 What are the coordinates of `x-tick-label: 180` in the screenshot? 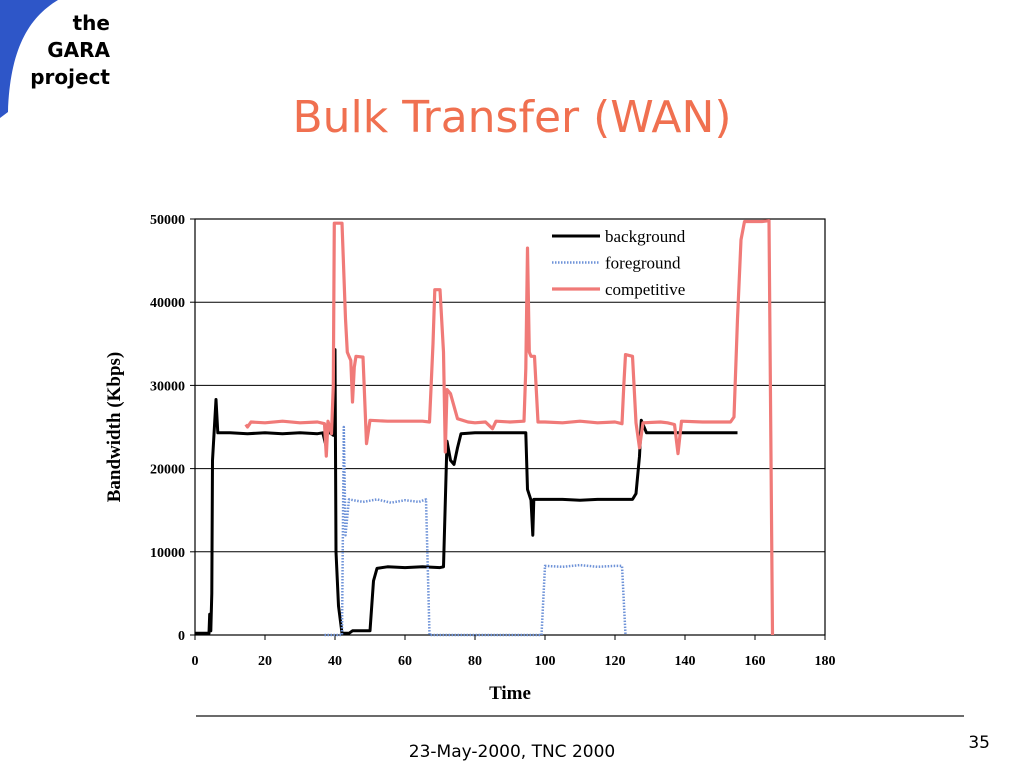 It's located at (825, 661).